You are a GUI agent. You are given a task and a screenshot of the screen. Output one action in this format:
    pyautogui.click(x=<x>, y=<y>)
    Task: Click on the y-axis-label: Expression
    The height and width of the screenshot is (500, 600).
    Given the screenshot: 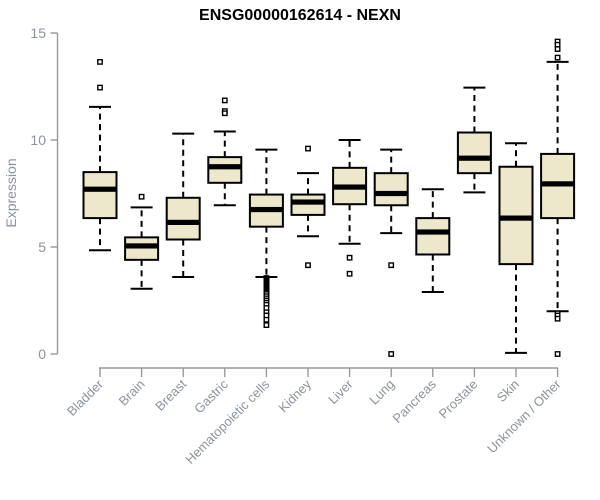 What is the action you would take?
    pyautogui.click(x=11, y=192)
    